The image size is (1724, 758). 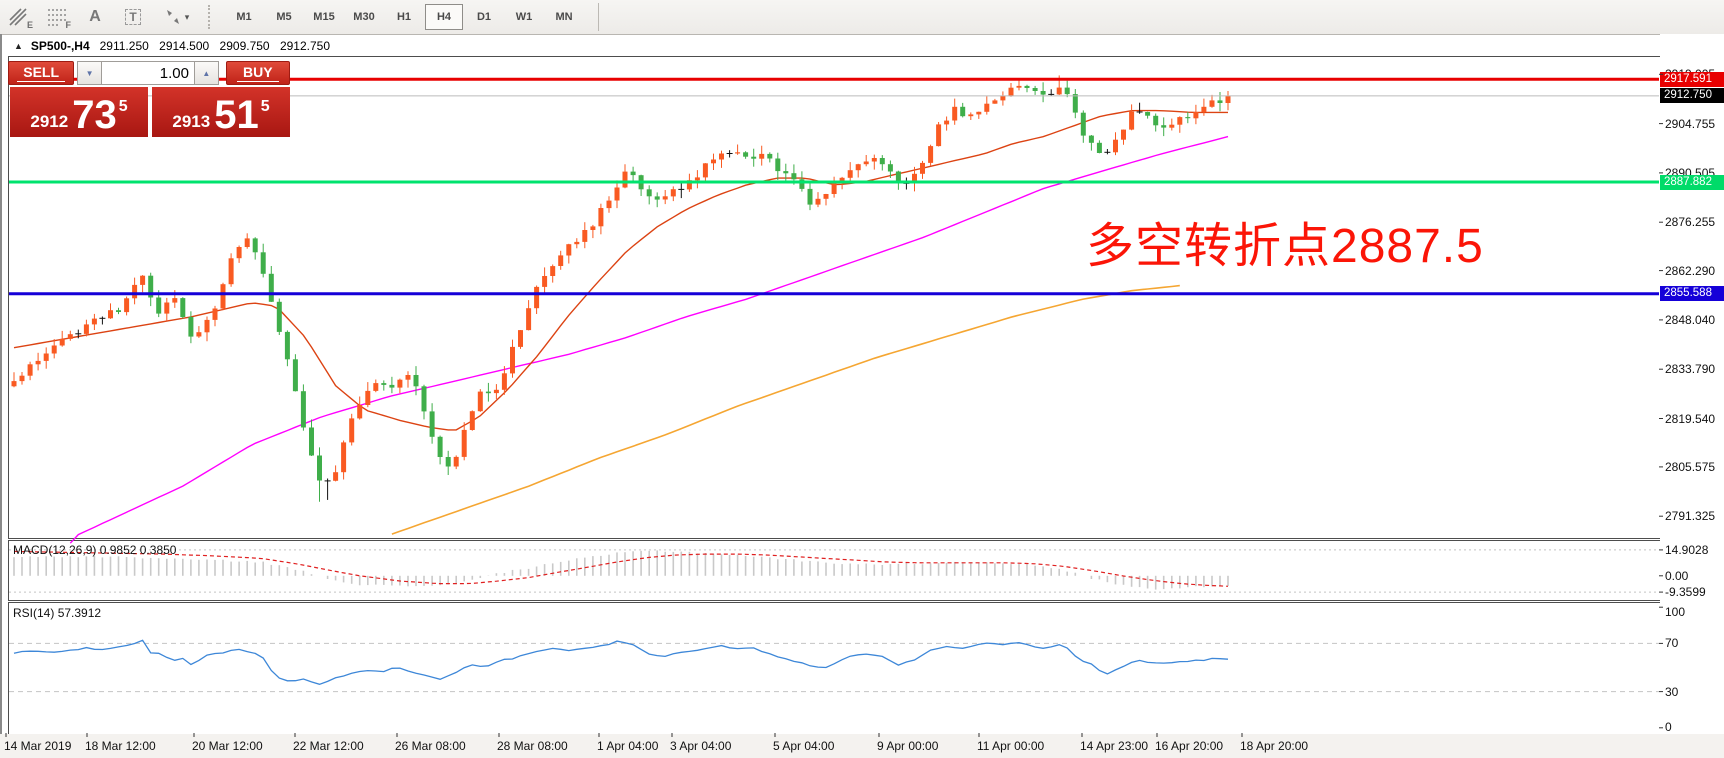 I want to click on chart-symbol-period: SP500-,H4, so click(x=60, y=45).